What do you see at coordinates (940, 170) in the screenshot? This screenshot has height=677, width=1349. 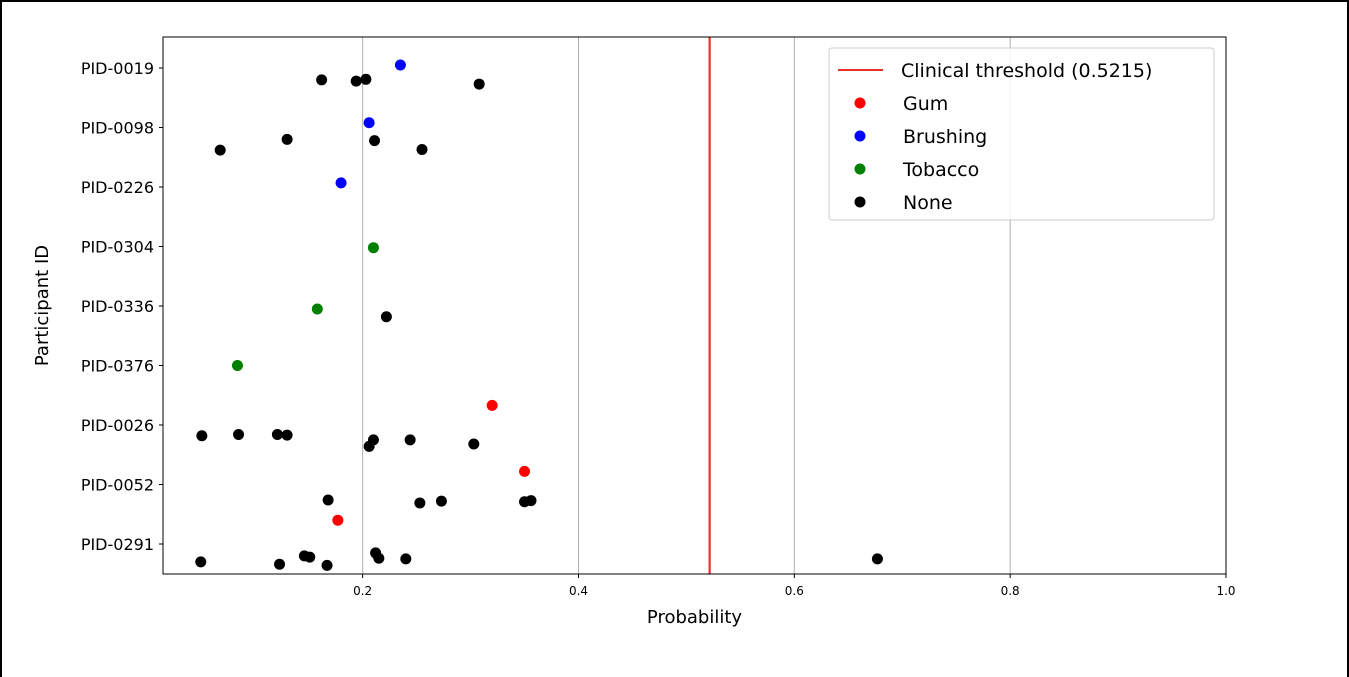 I see `legend-label-tobacco: Tobacco` at bounding box center [940, 170].